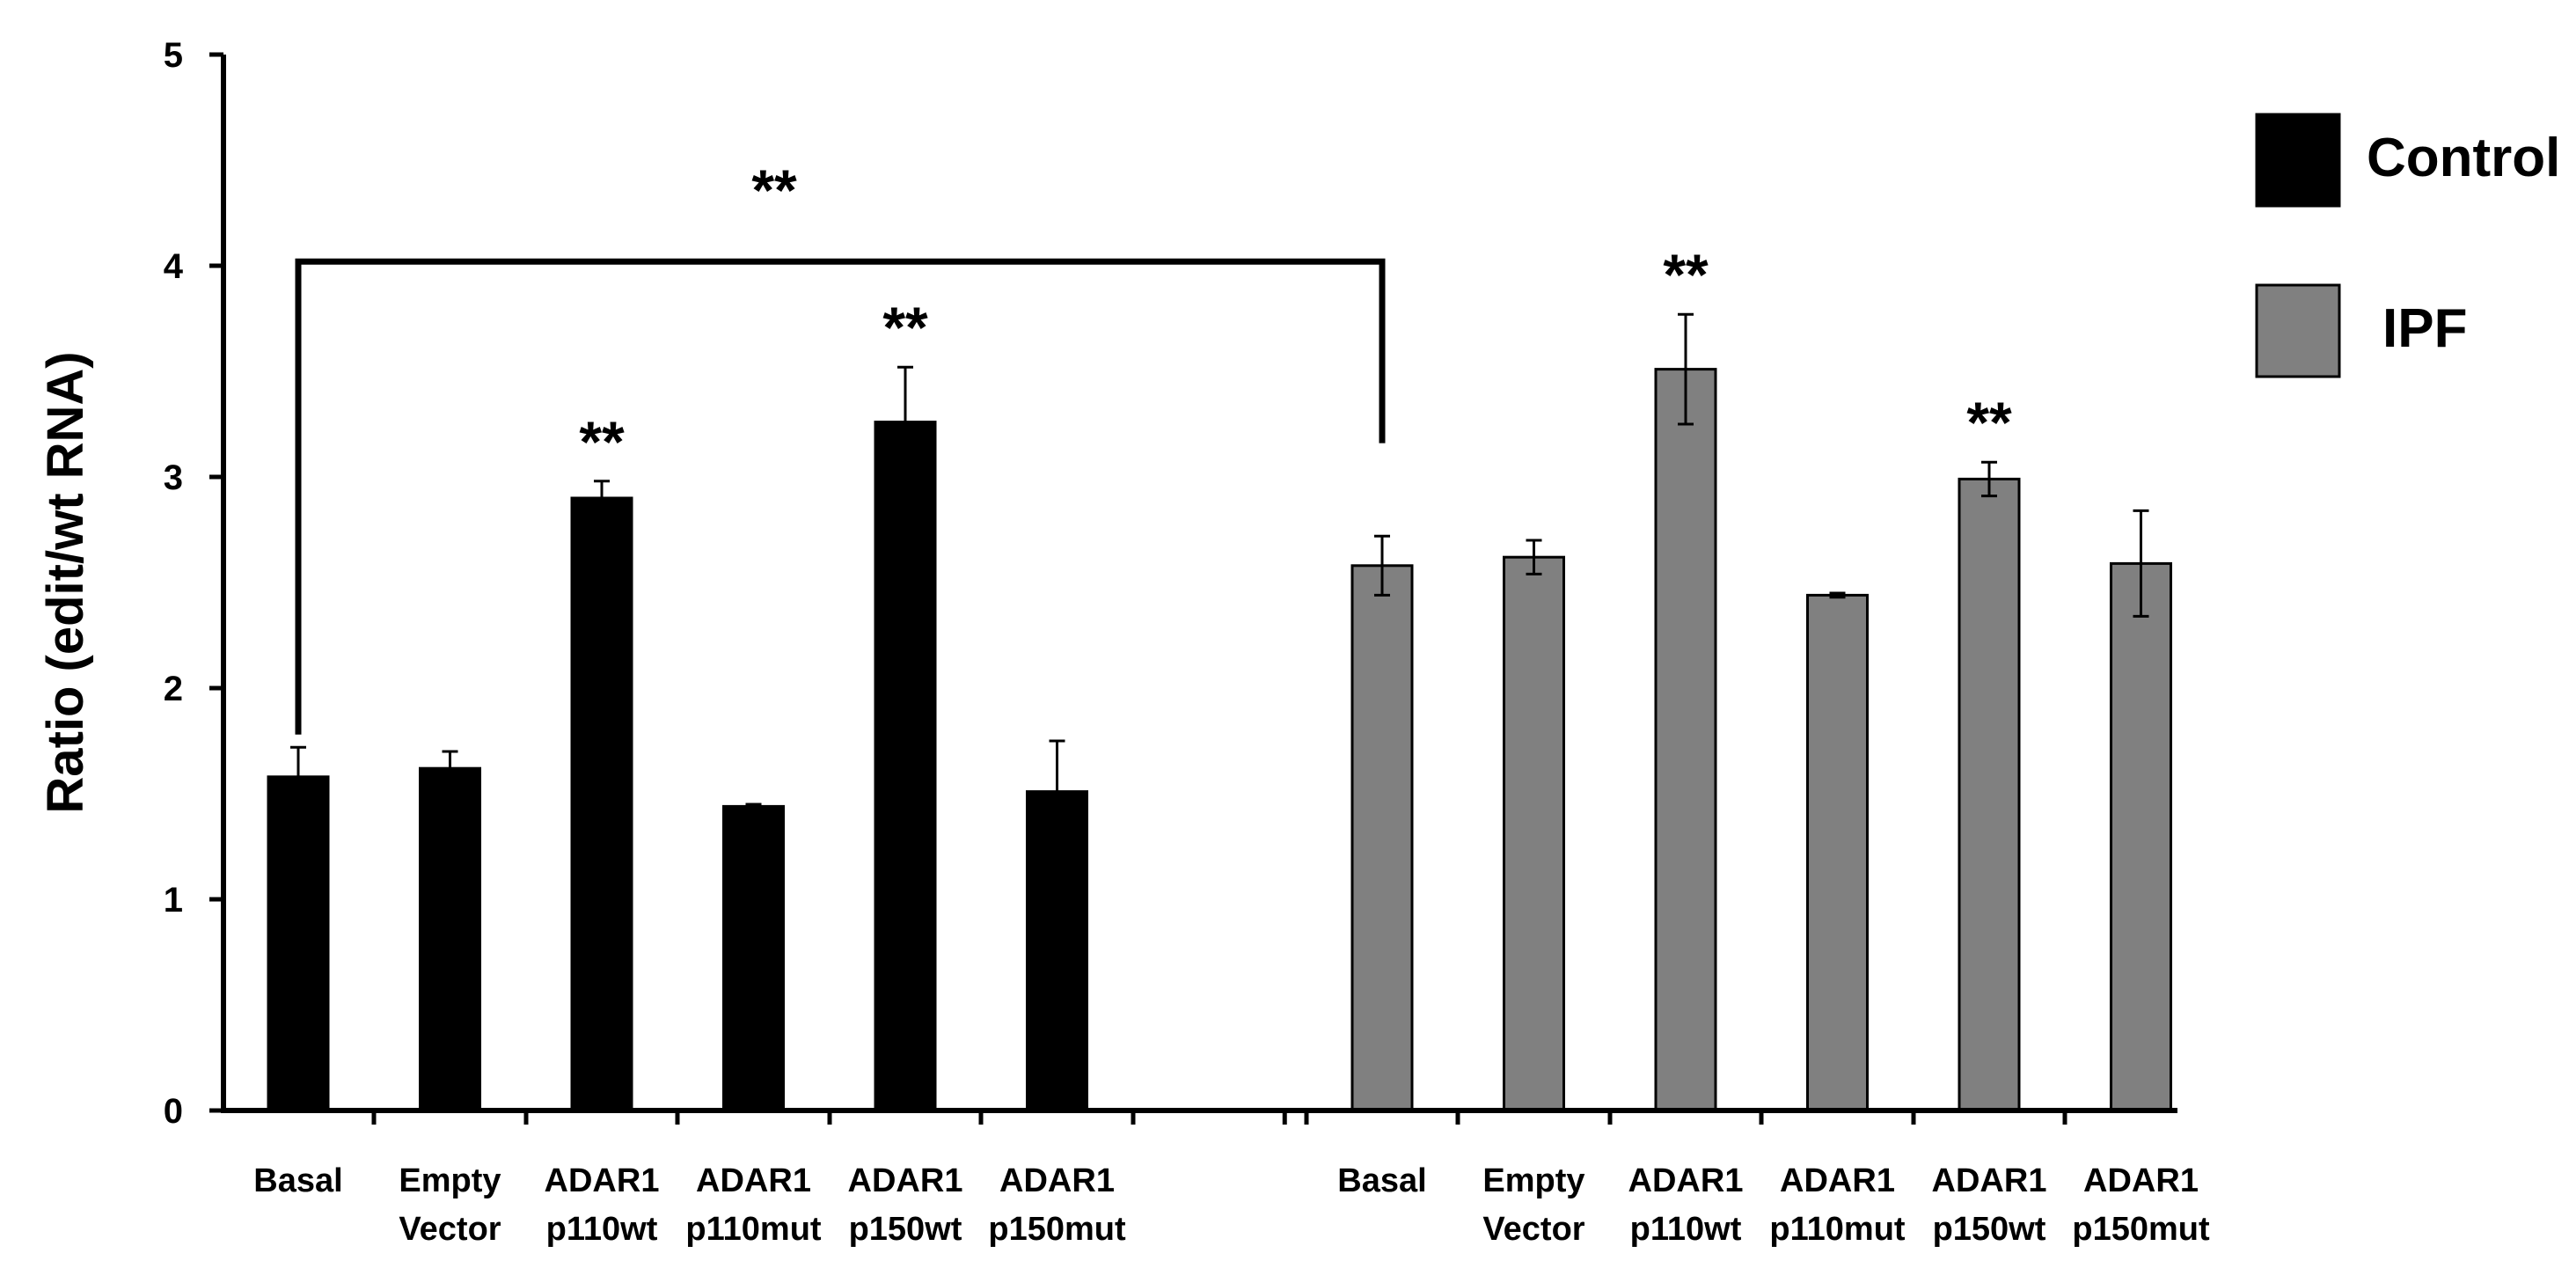 This screenshot has height=1268, width=2576. What do you see at coordinates (2424, 329) in the screenshot?
I see `legend-label-ipf: IPF` at bounding box center [2424, 329].